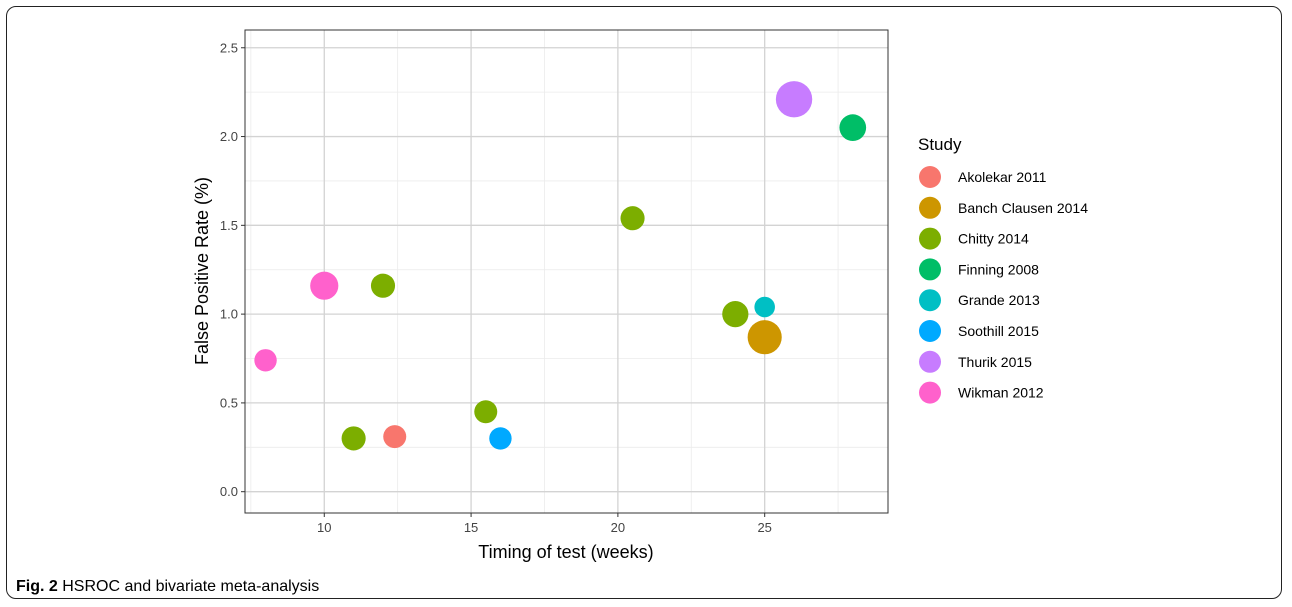 The height and width of the screenshot is (607, 1292). Describe the element at coordinates (999, 300) in the screenshot. I see `legend-label: Grande 2013` at that location.